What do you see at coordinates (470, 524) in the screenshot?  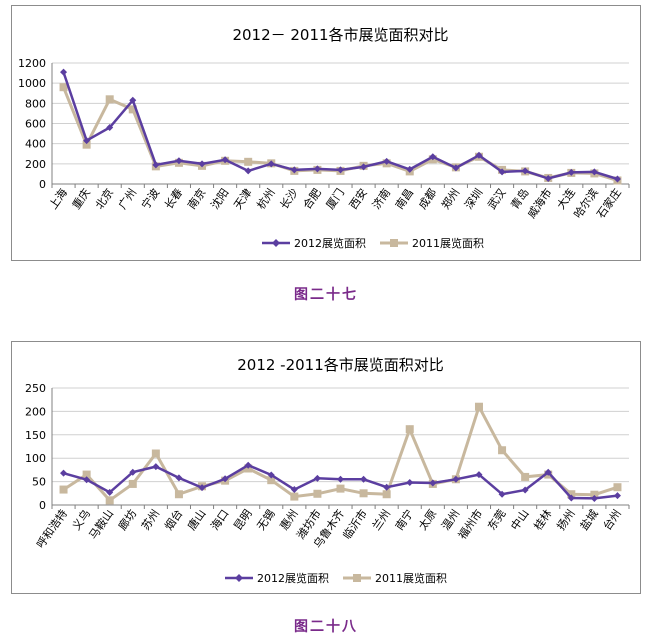 I see `x-tick-label: 福州市` at bounding box center [470, 524].